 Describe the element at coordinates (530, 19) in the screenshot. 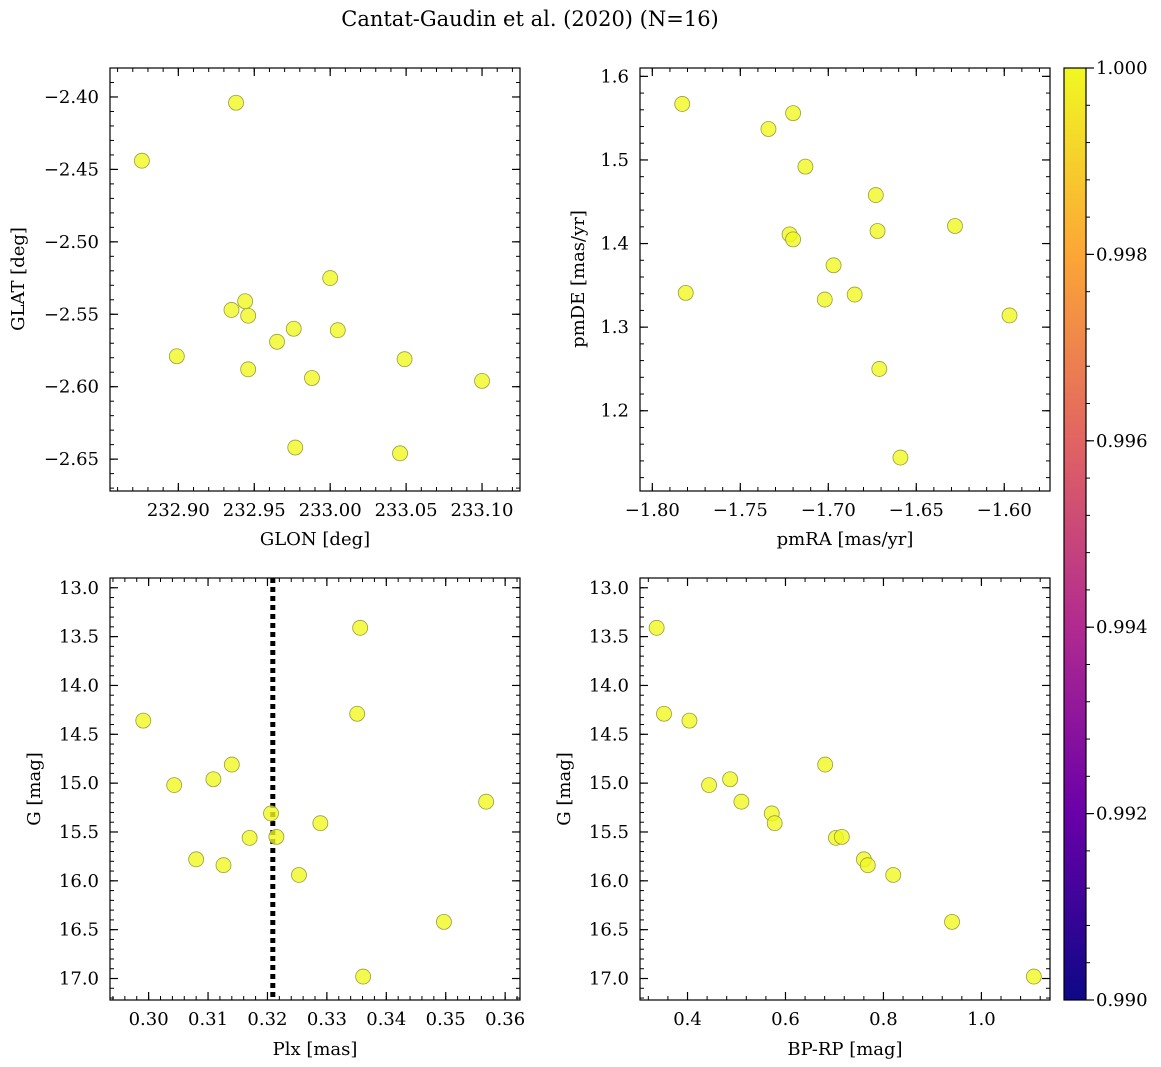

I see `figure-title: Cantat-Gaudin et al. (2020) (N=16)` at that location.